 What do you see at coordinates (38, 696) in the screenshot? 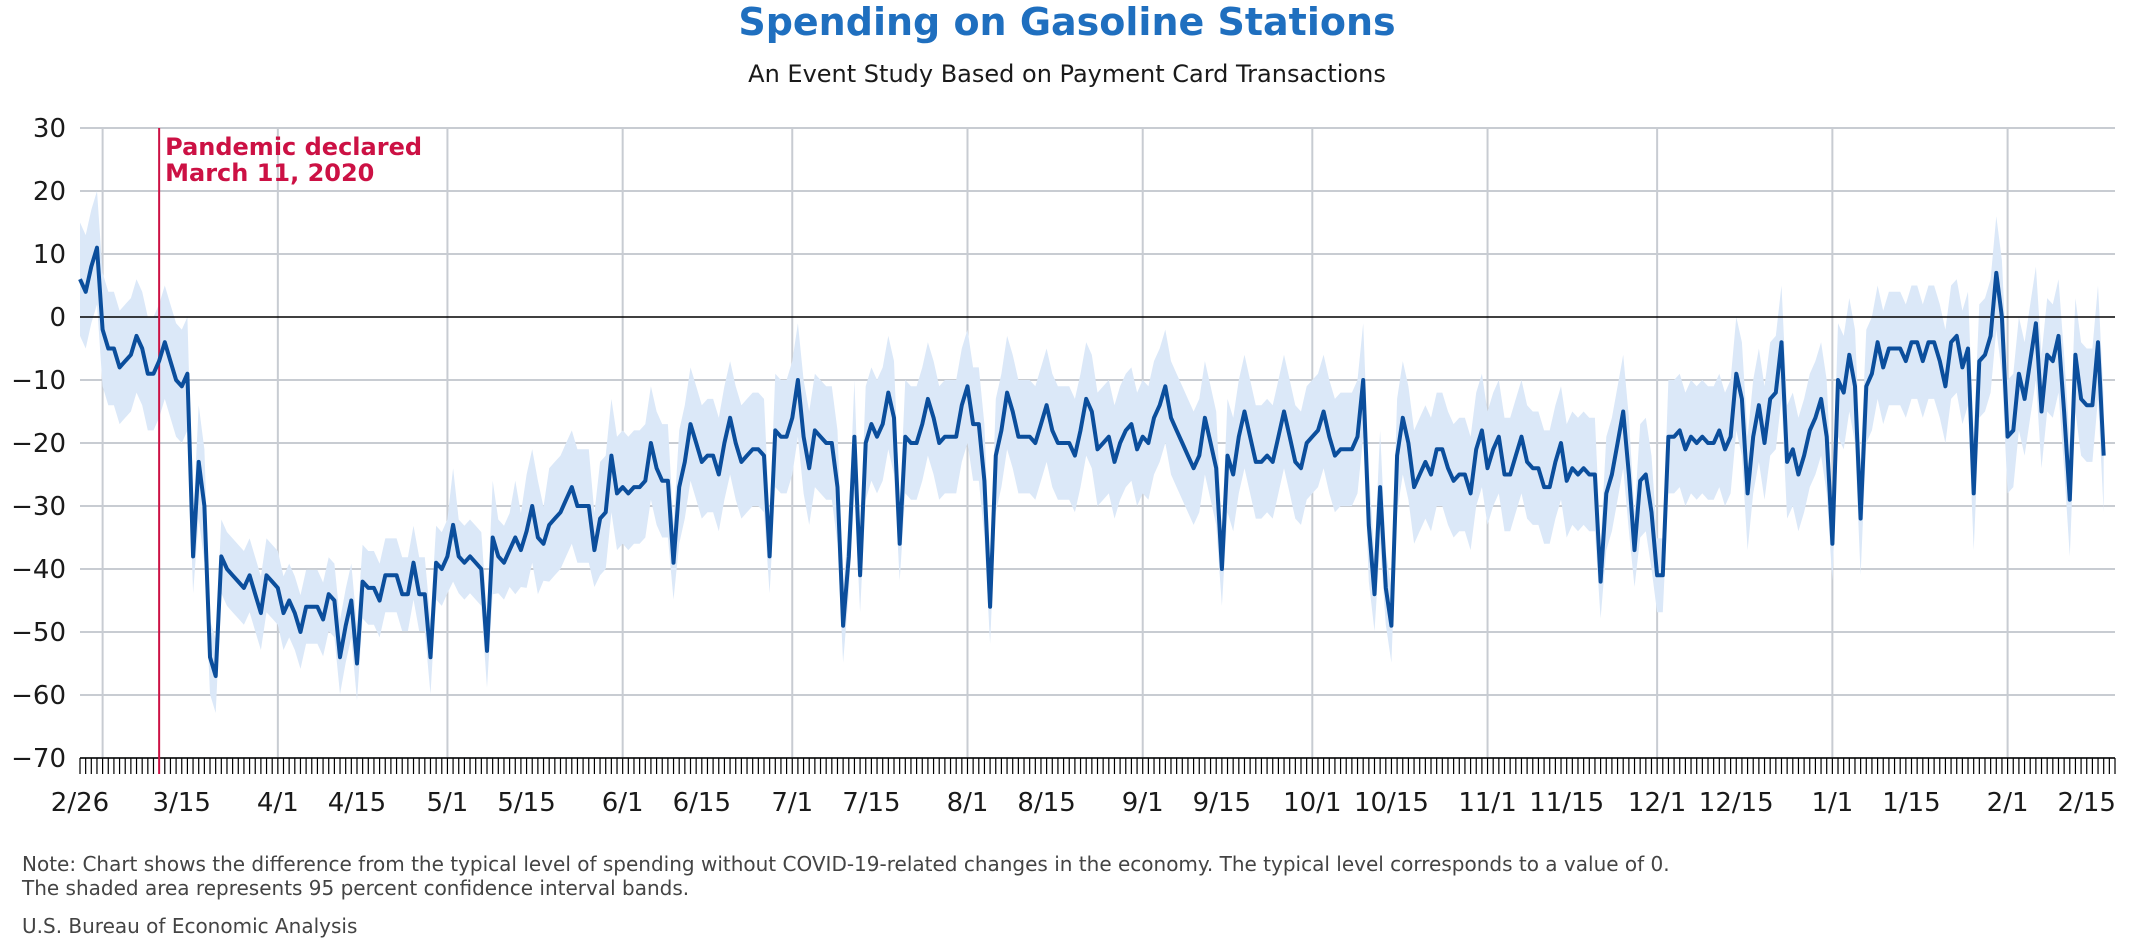
I see `y-tick-label: −60` at bounding box center [38, 696].